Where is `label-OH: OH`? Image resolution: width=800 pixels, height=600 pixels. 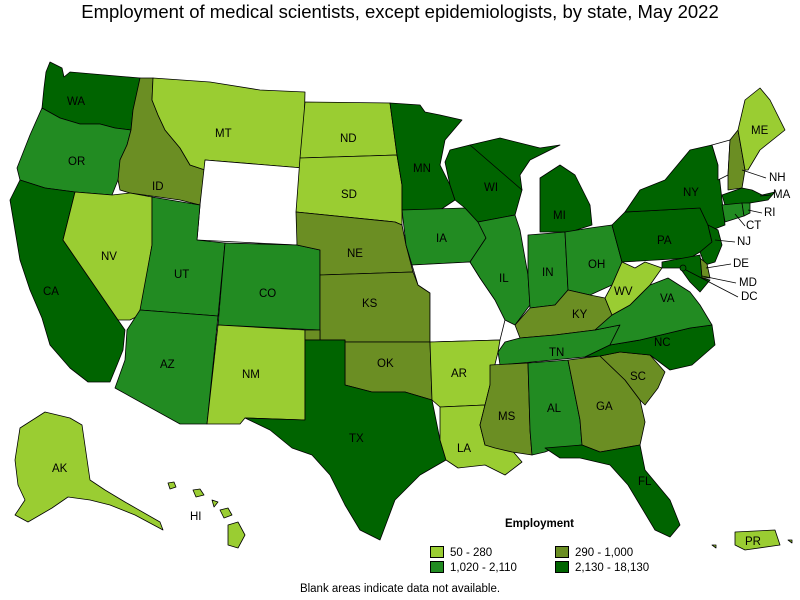 label-OH: OH is located at coordinates (596, 265).